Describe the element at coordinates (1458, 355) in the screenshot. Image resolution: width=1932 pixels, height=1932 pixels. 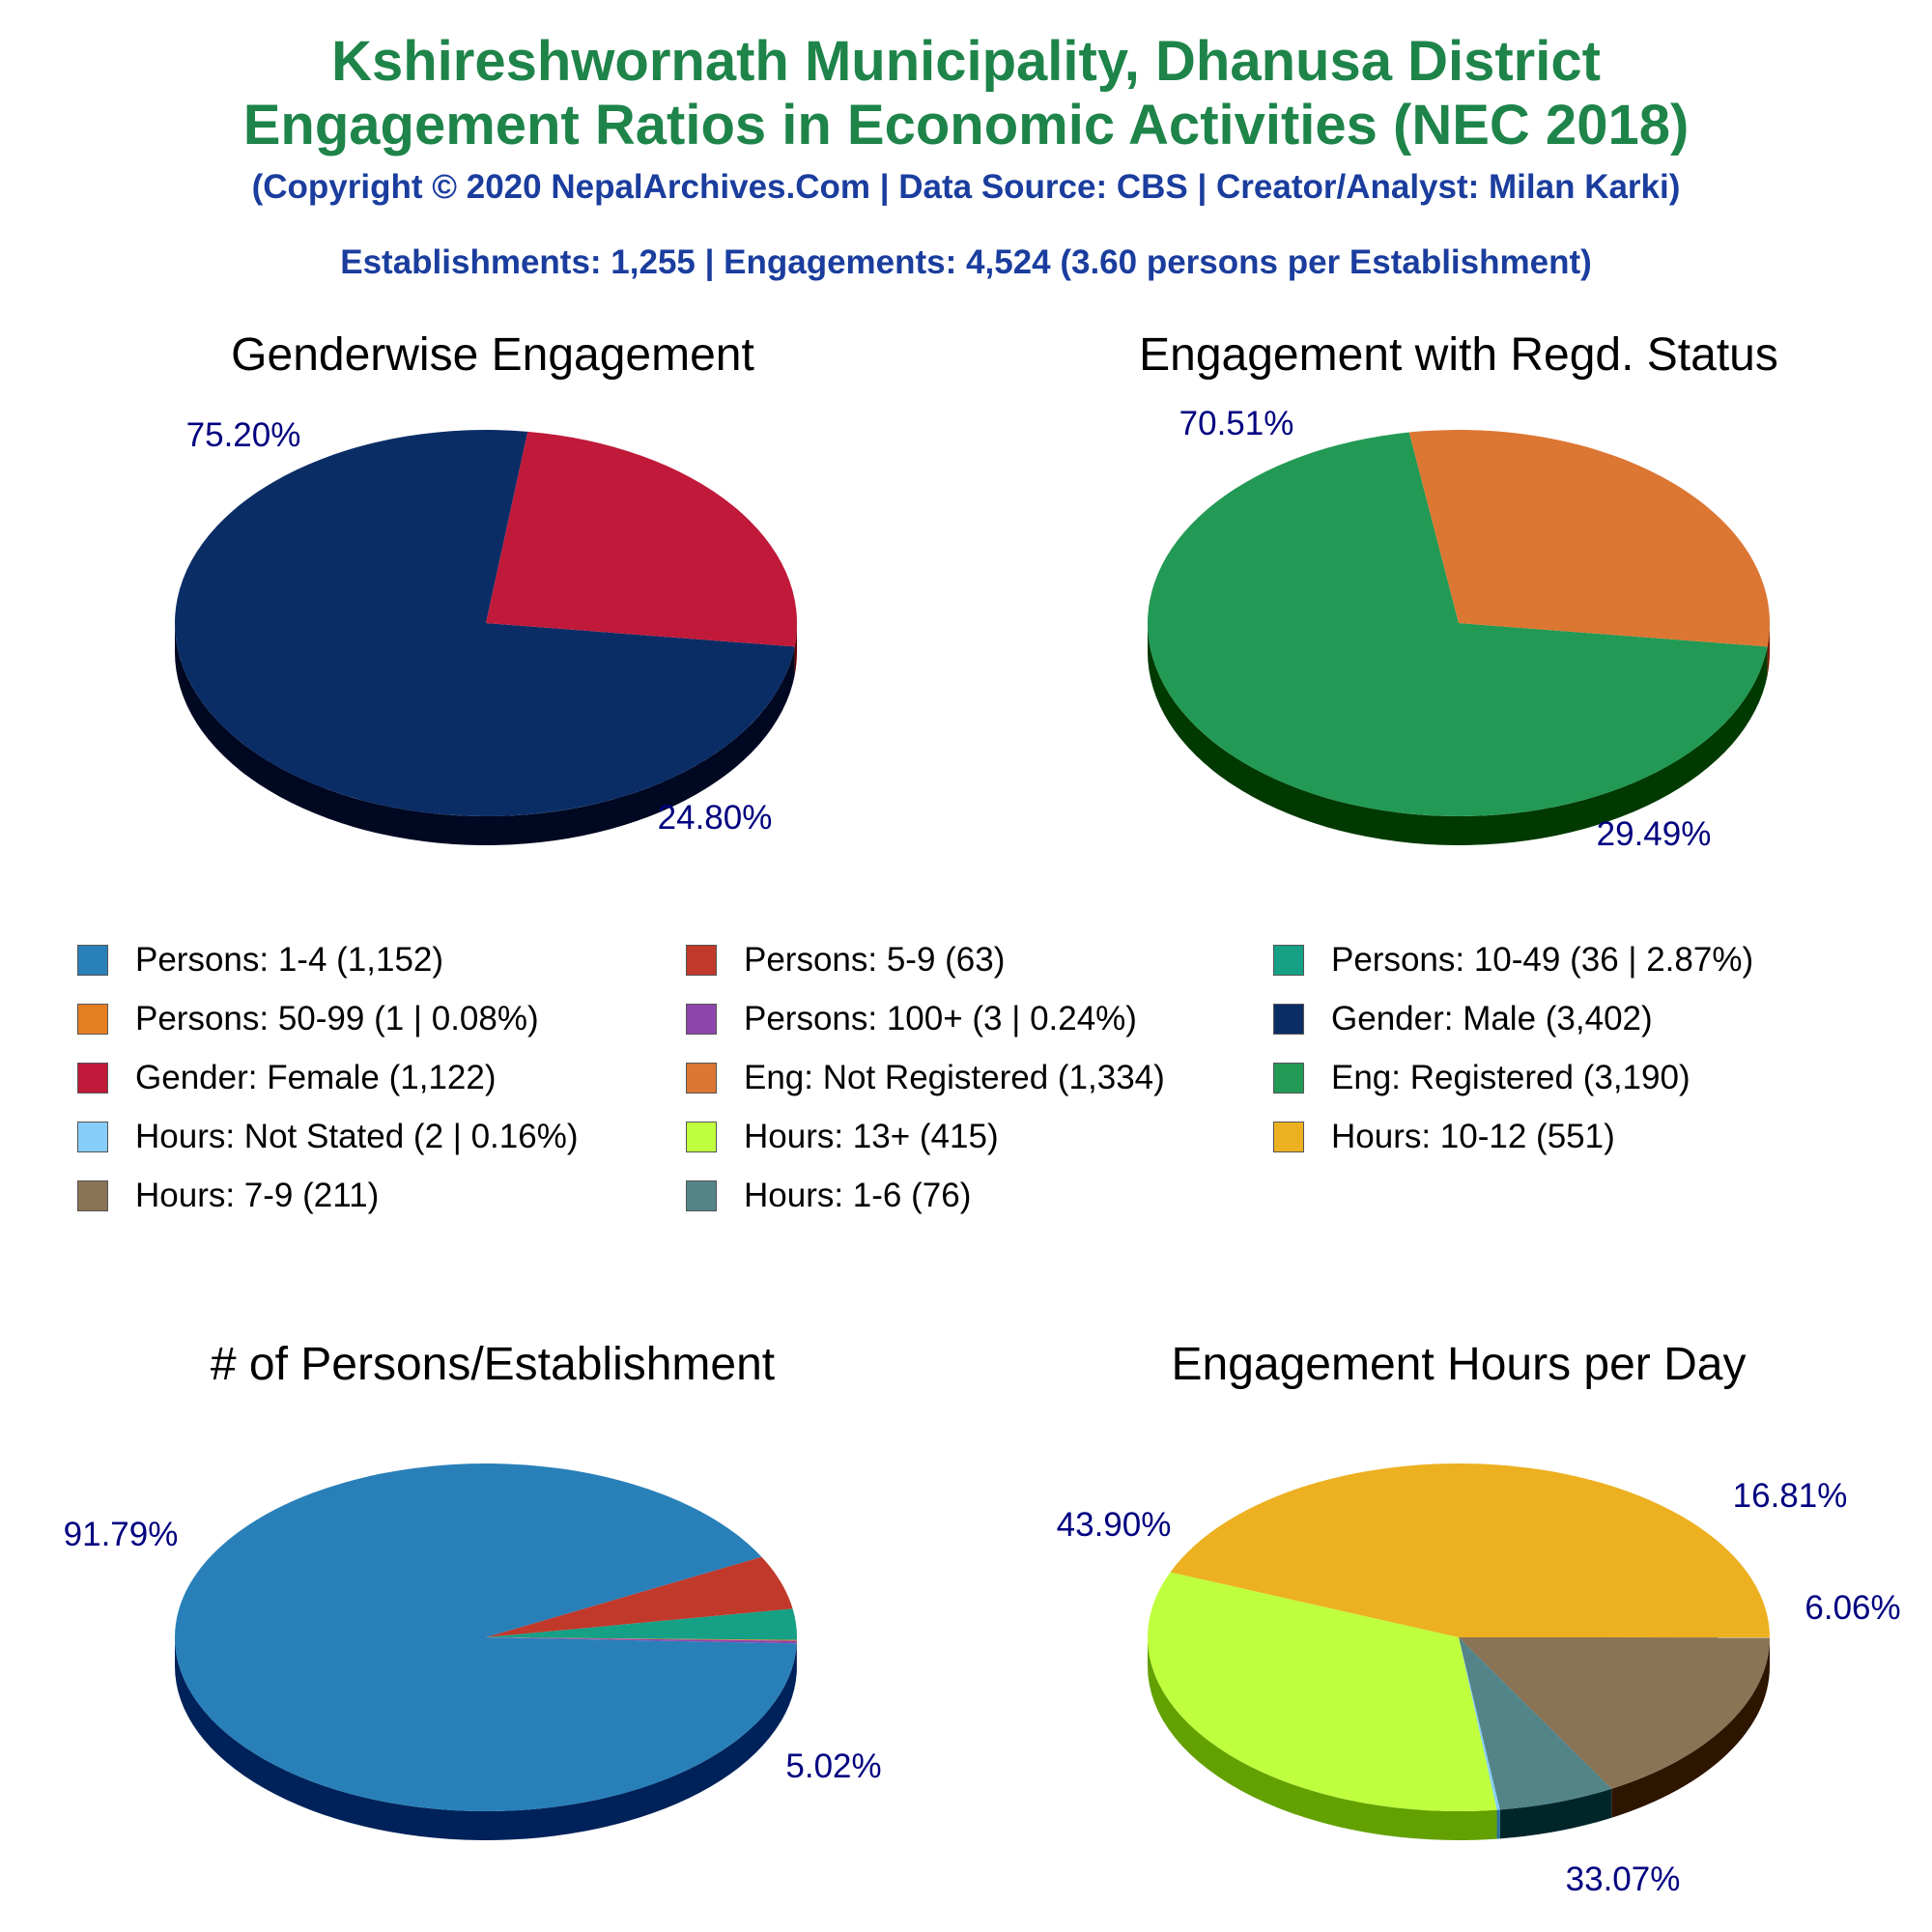
I see `pie-title-registration: Engagement with Regd. Status` at that location.